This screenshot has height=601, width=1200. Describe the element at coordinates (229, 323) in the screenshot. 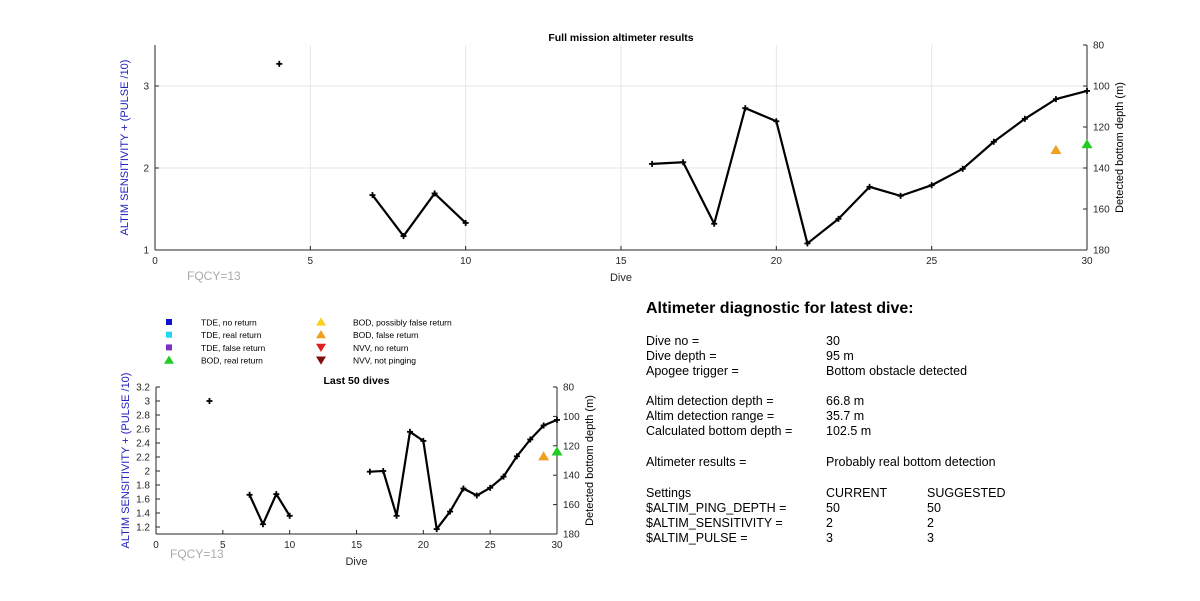

I see `legend-label: TDE, no return` at that location.